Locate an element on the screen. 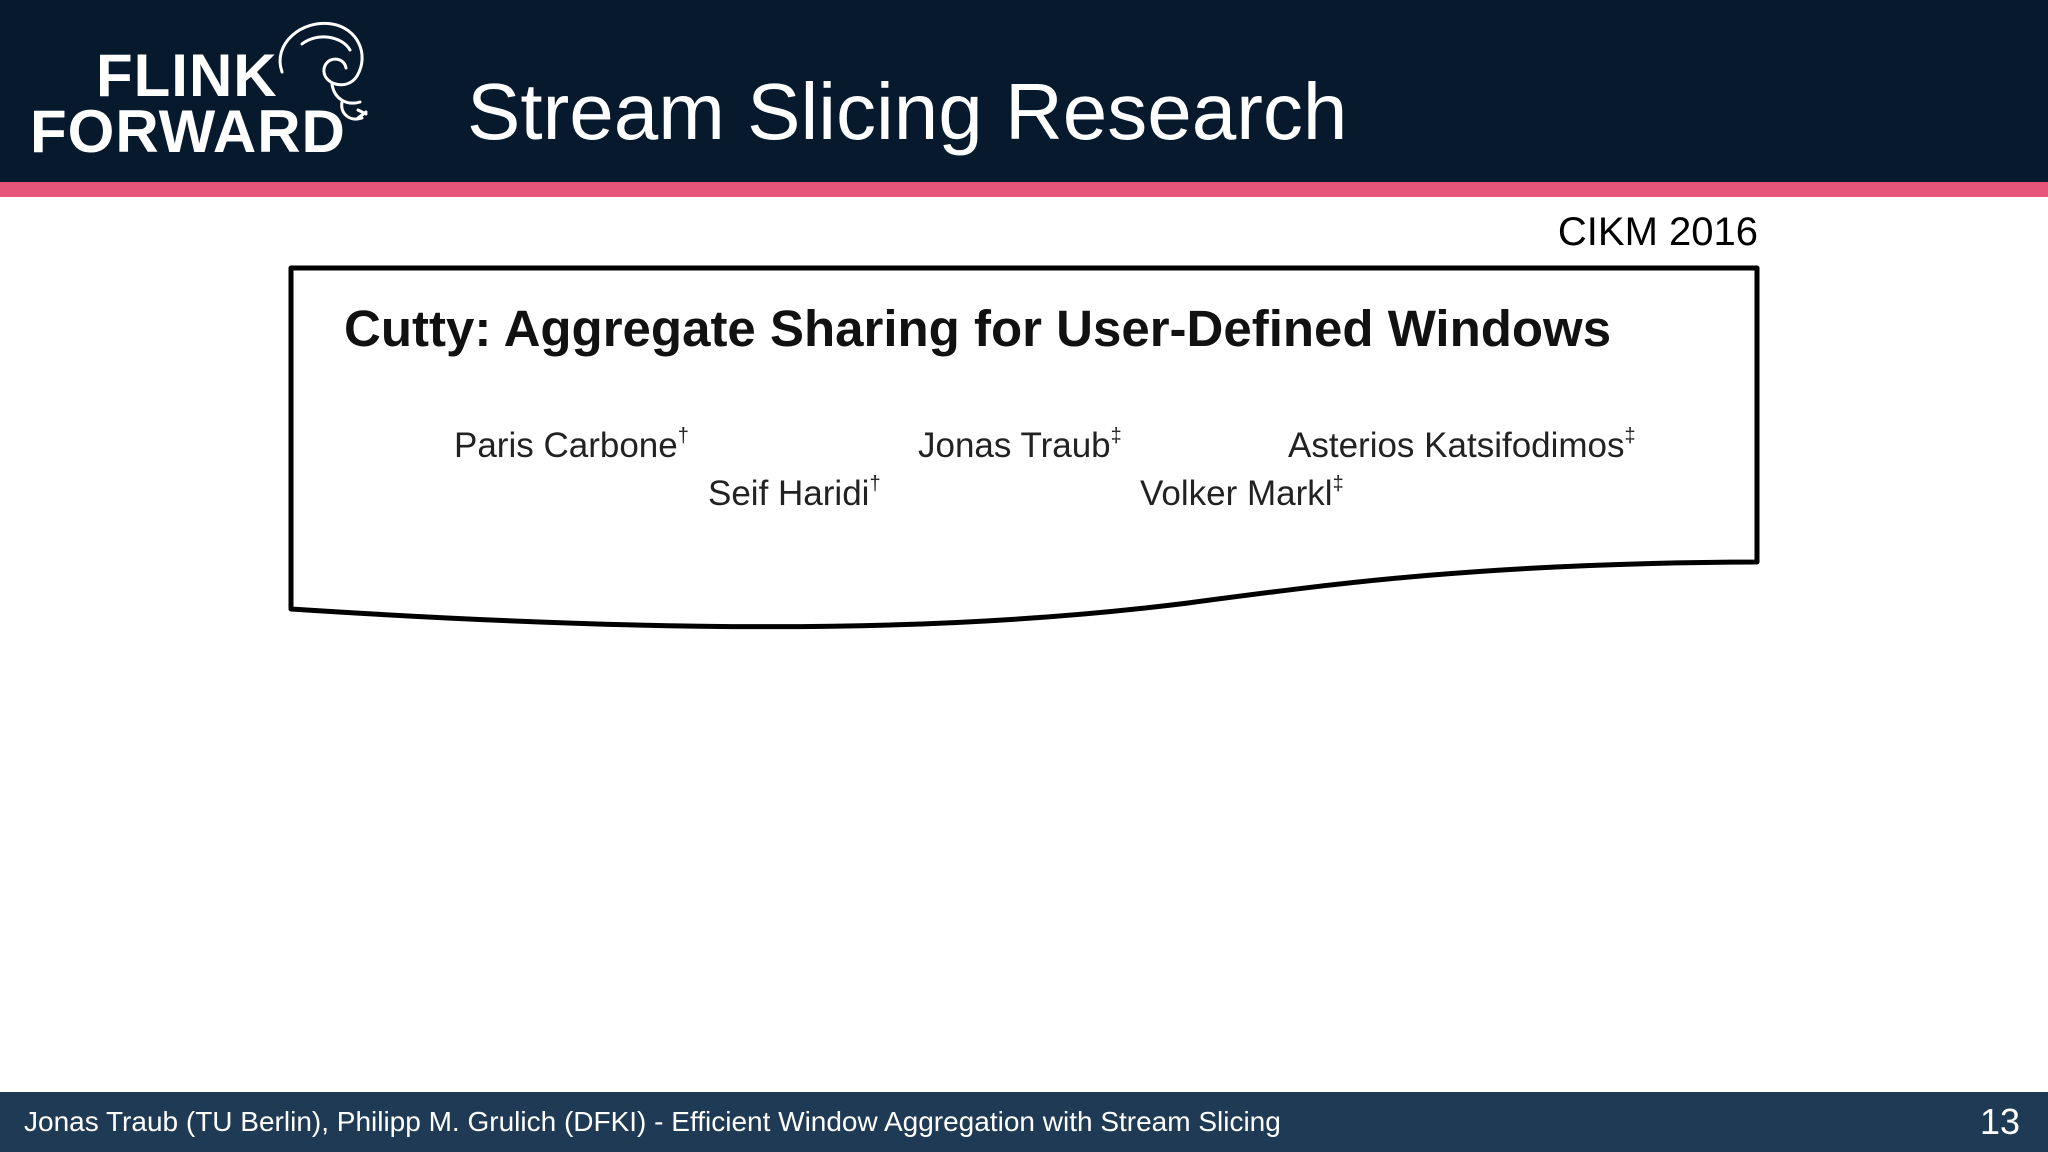 The width and height of the screenshot is (2048, 1152). author-name: Asterios Katsifodimos is located at coordinates (1456, 445).